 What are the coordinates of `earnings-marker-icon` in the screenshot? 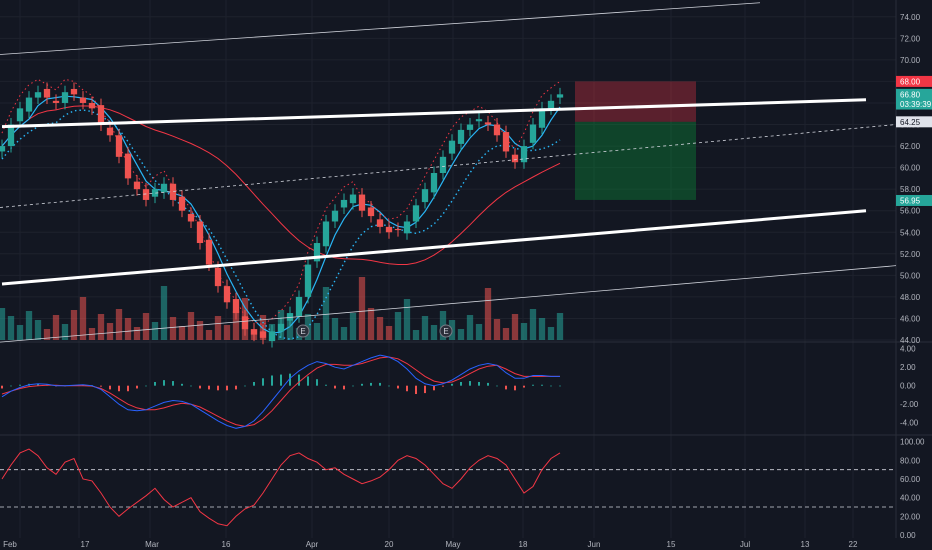 It's located at (303, 331).